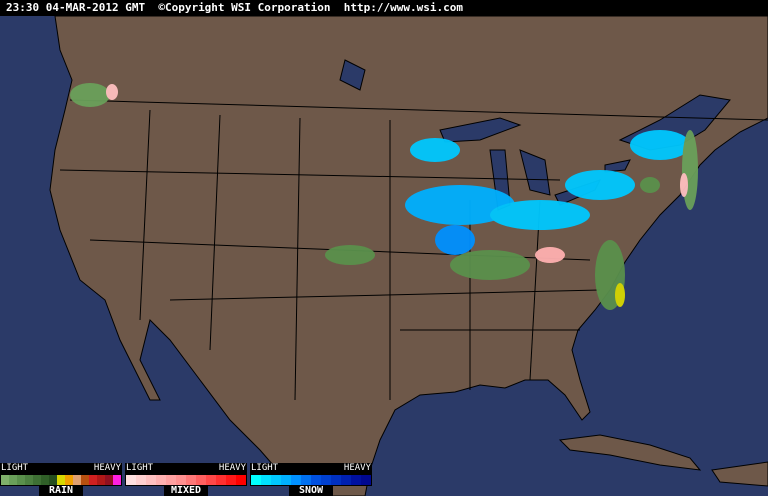 The width and height of the screenshot is (768, 496). Describe the element at coordinates (61, 491) in the screenshot. I see `legend-rain-label: RAIN` at that location.